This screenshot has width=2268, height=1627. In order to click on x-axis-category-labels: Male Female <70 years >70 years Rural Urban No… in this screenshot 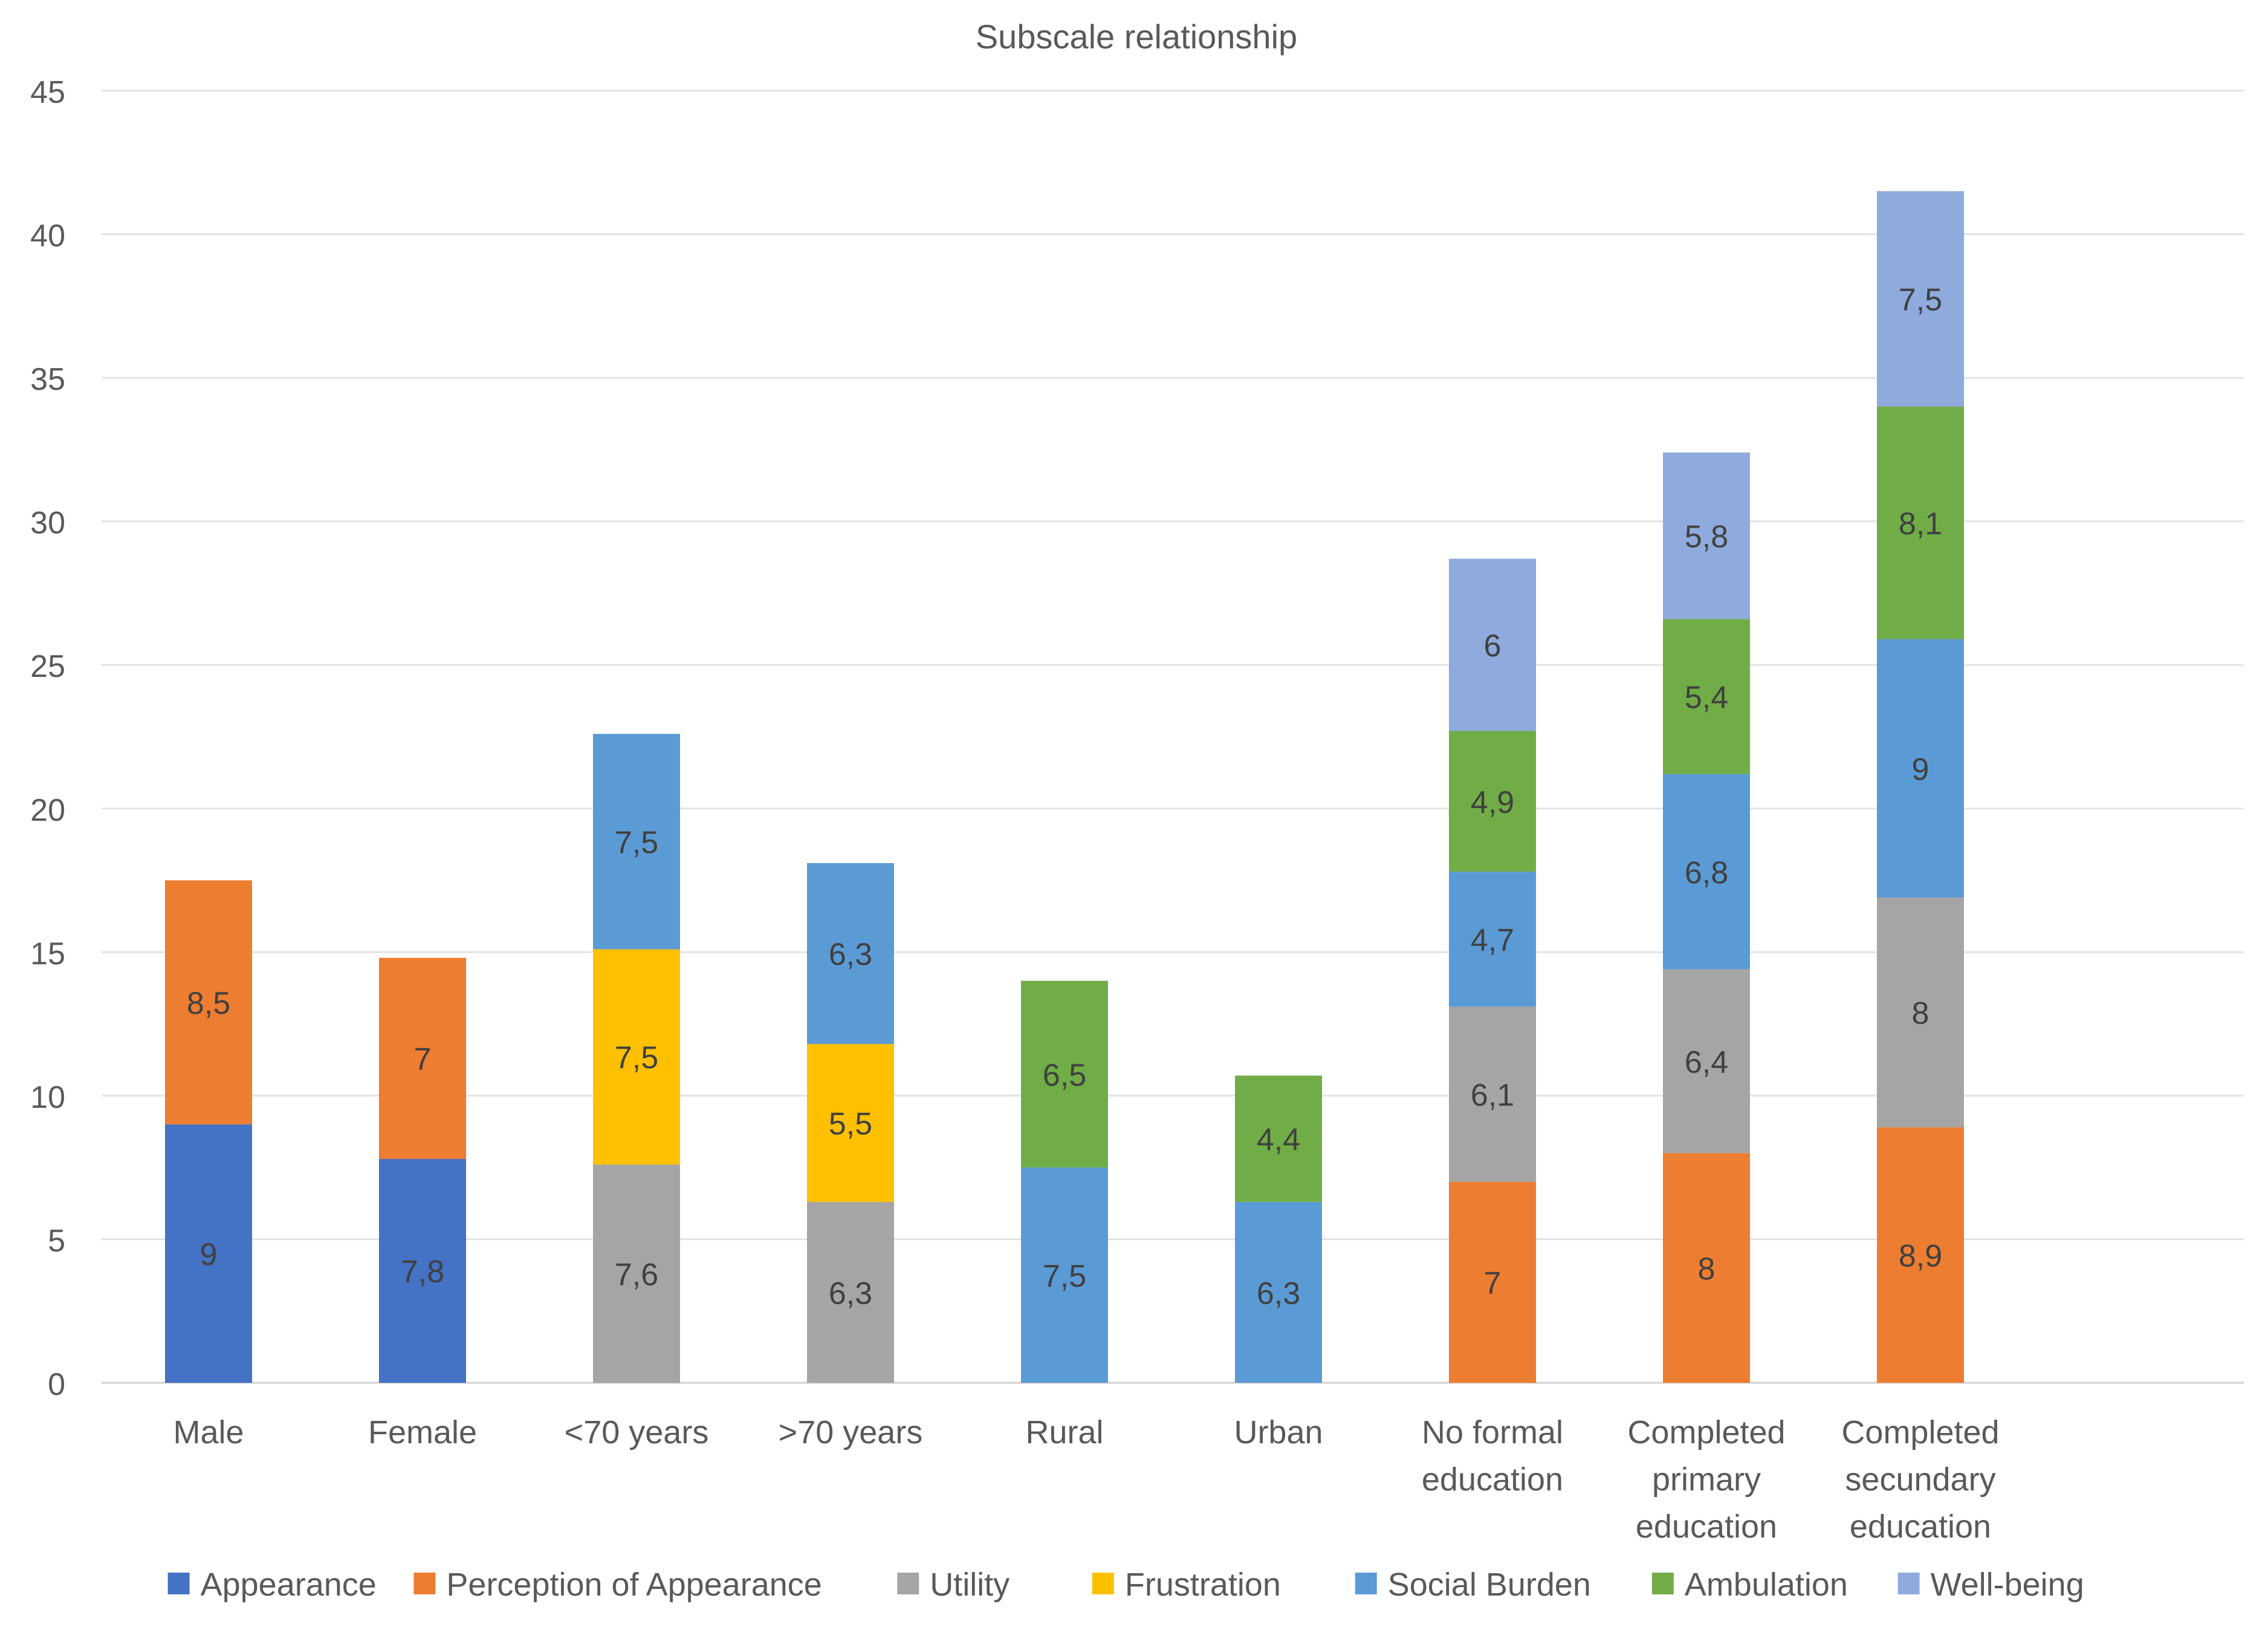, I will do `click(1086, 1479)`.